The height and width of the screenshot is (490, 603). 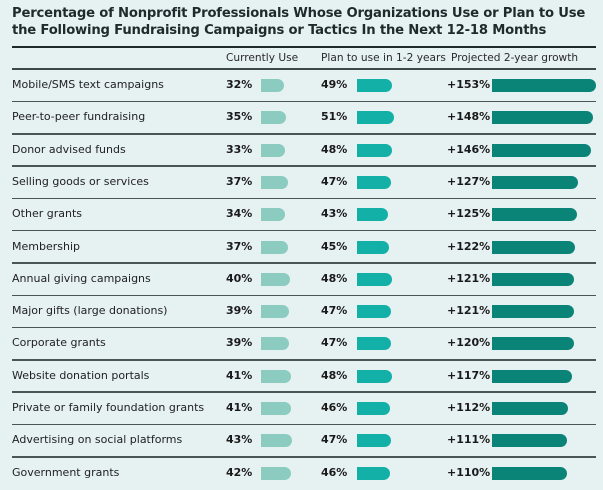 I want to click on growth-value: +127%, so click(x=469, y=181).